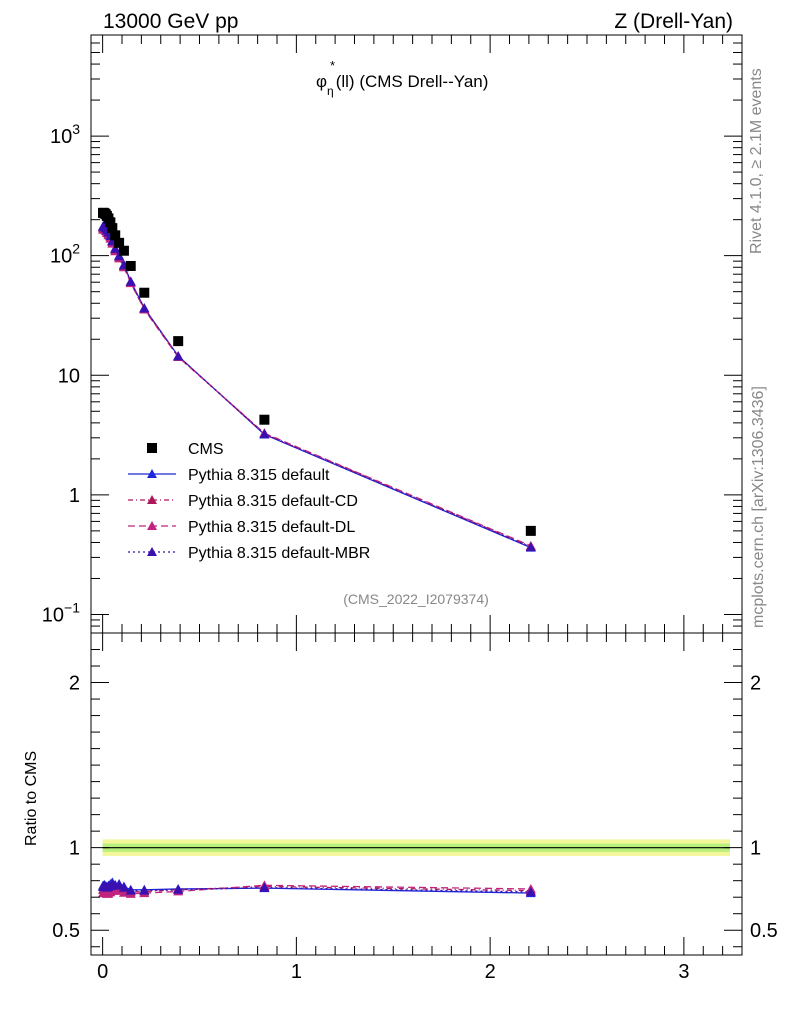  What do you see at coordinates (72, 607) in the screenshot?
I see `y-tick-exponent: −1` at bounding box center [72, 607].